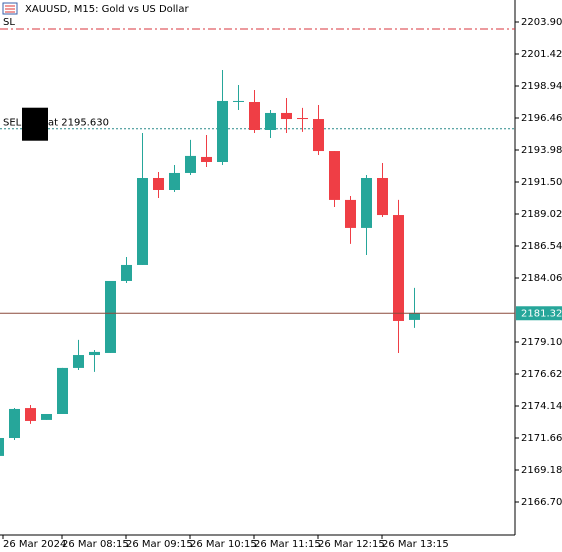 This screenshot has height=552, width=562. I want to click on y-tick-label: 2176.620, so click(541, 374).